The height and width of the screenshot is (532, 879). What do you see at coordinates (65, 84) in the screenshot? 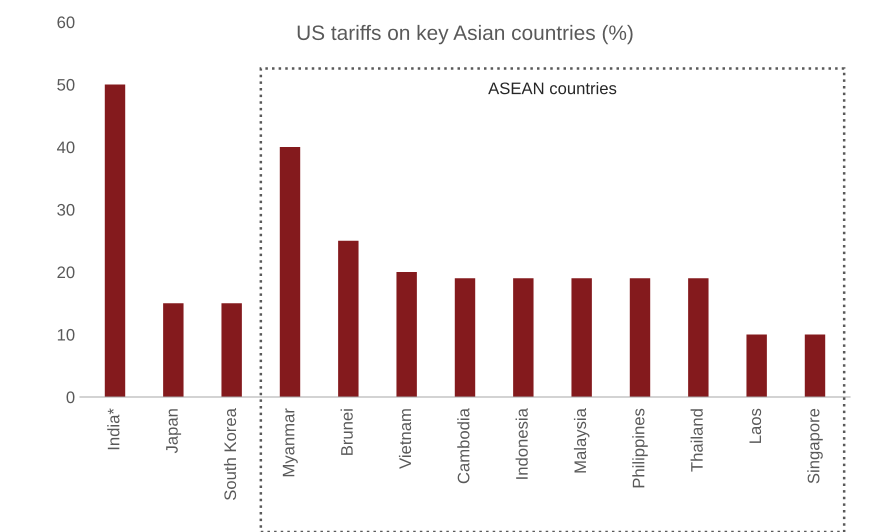
I see `y-tick-label: 50` at bounding box center [65, 84].